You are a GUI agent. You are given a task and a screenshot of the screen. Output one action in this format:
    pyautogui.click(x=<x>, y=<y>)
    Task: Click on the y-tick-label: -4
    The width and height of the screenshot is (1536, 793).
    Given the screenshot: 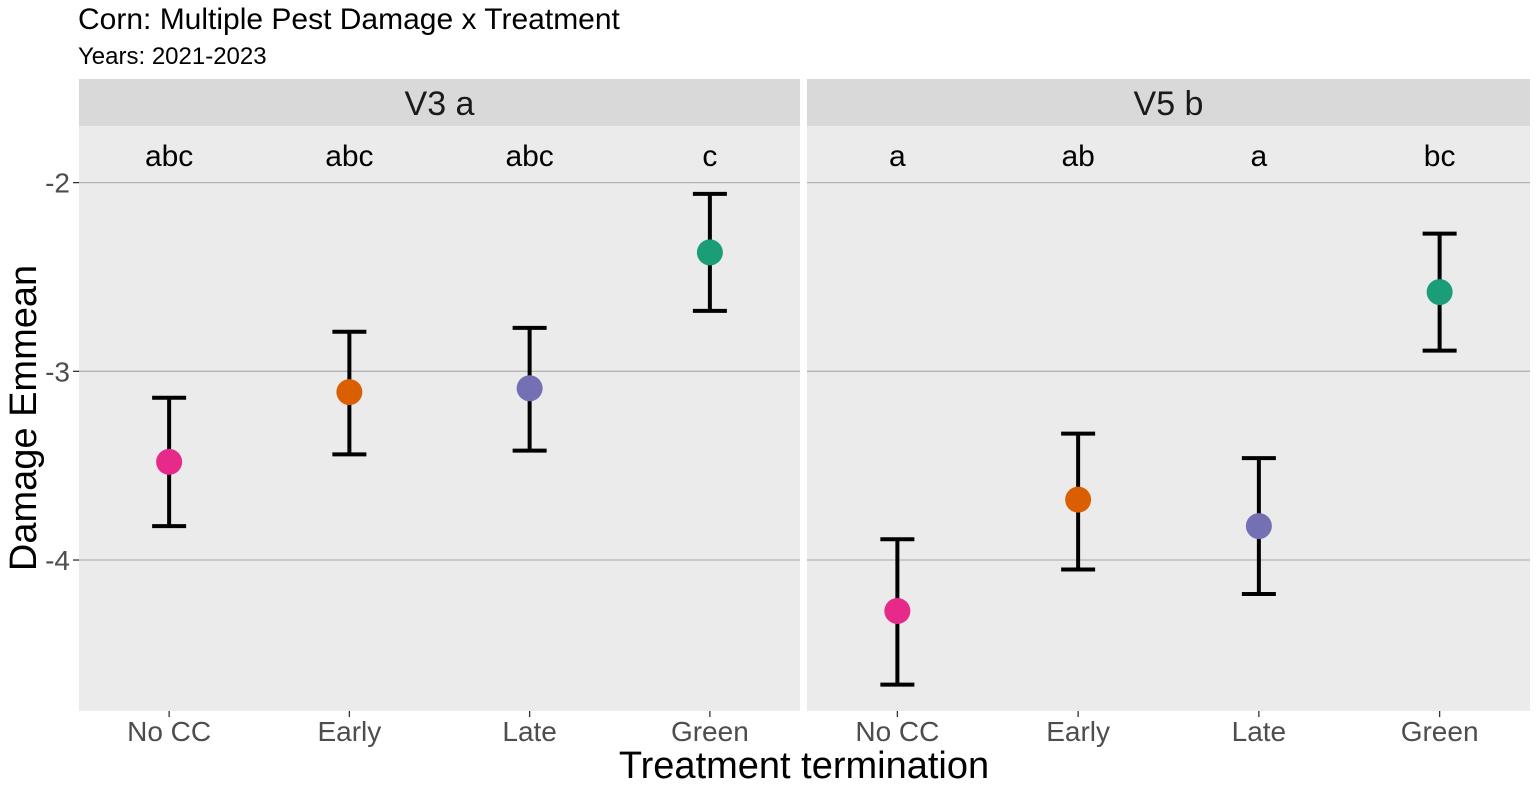 What is the action you would take?
    pyautogui.click(x=57, y=560)
    